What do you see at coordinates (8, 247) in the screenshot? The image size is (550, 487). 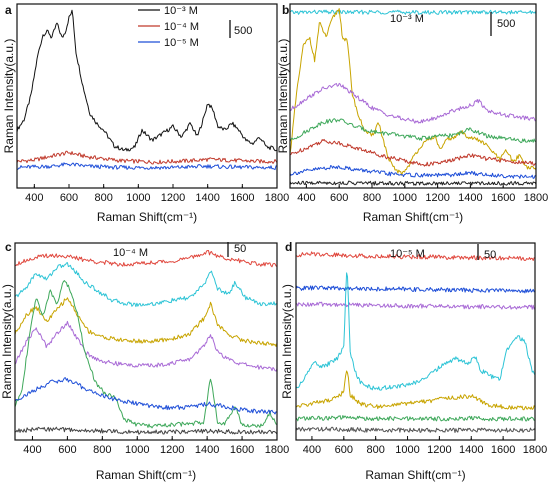 I see `panel-letter: c` at bounding box center [8, 247].